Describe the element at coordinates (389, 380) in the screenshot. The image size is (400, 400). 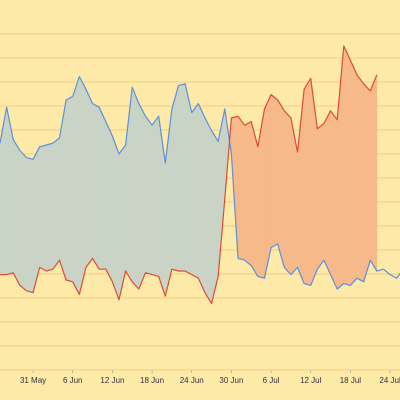
I see `x-tick-label: 24 Jul` at that location.